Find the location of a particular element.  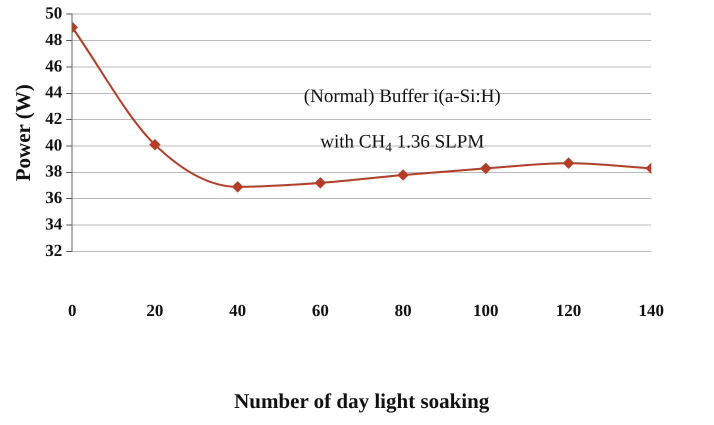

y-tick-label: 50 is located at coordinates (53, 13).